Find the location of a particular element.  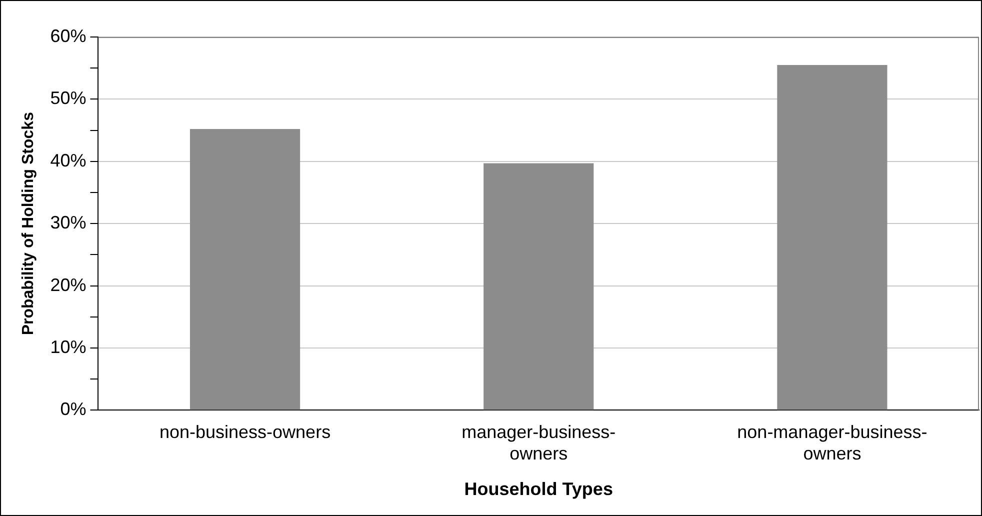

y-axis-title: Probability of Holding Stocks is located at coordinates (29, 224).